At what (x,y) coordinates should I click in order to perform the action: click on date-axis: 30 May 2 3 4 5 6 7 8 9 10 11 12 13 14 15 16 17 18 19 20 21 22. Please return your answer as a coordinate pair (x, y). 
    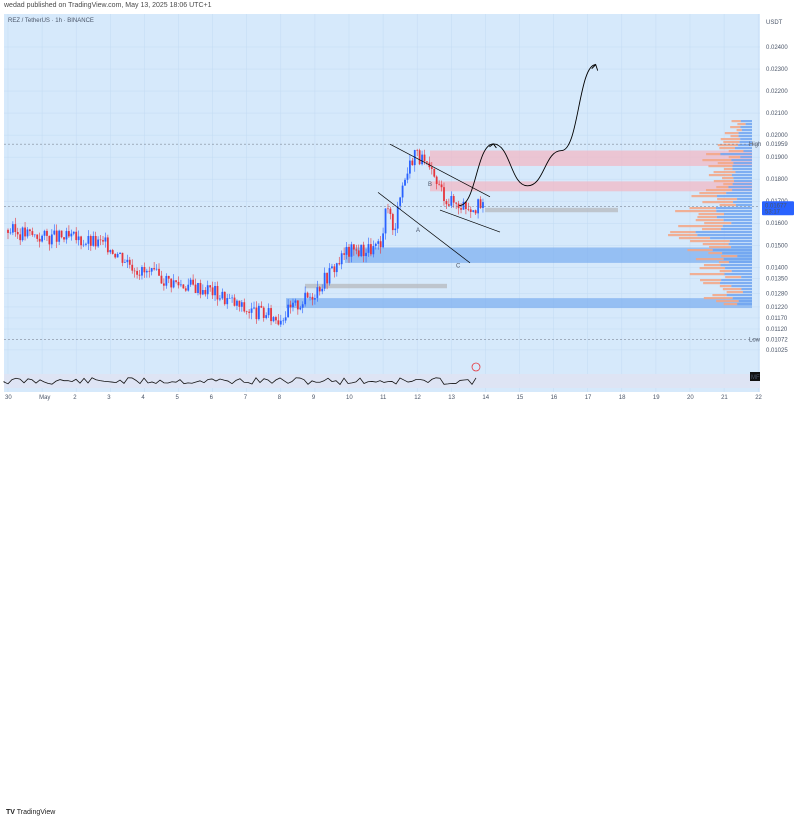
    Looking at the image, I should click on (383, 397).